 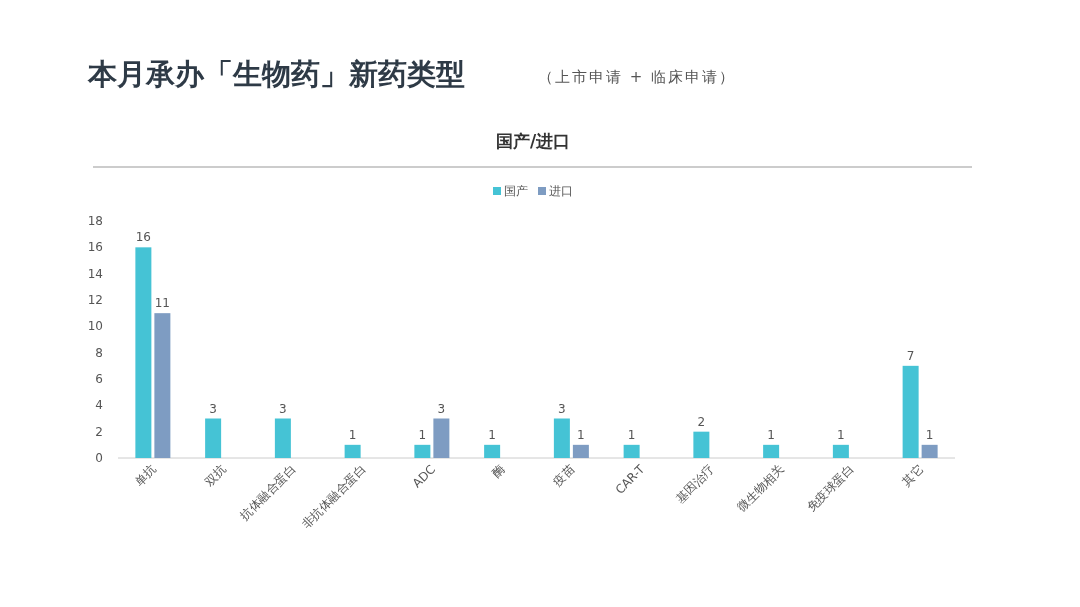 What do you see at coordinates (561, 191) in the screenshot?
I see `legend-label: 进口` at bounding box center [561, 191].